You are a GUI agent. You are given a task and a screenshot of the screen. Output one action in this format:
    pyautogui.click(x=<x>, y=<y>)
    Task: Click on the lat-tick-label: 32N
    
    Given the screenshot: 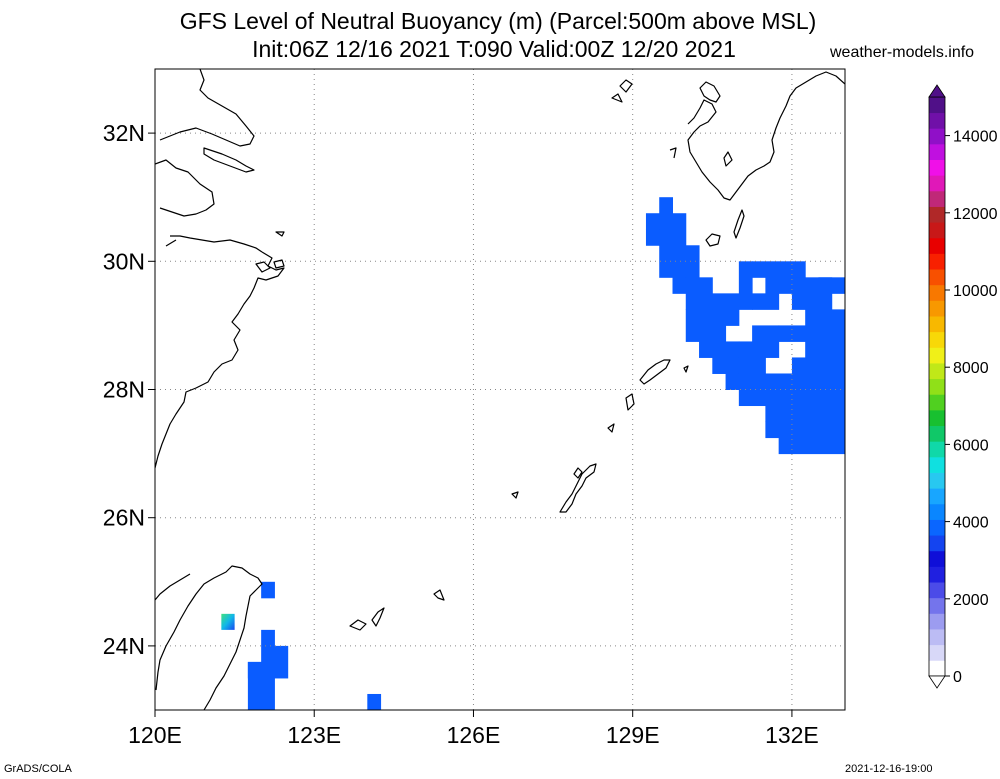 What is the action you would take?
    pyautogui.click(x=124, y=133)
    